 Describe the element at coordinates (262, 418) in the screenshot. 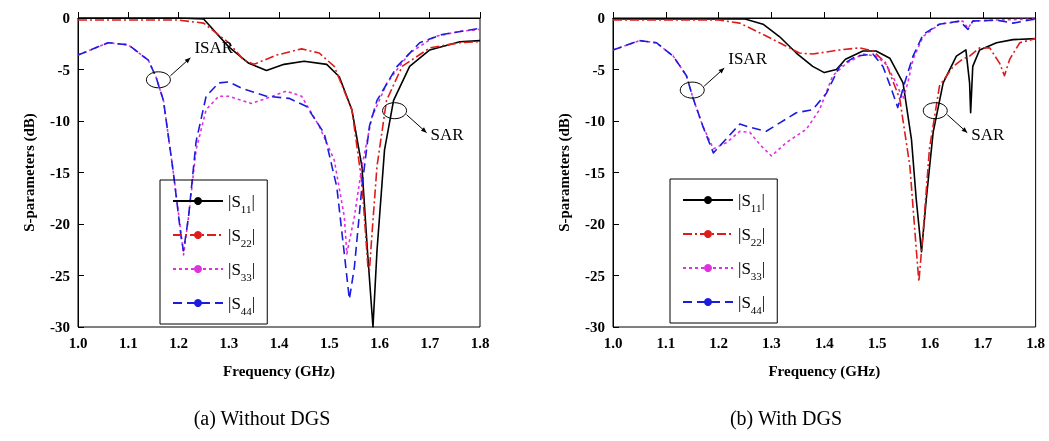

I see `text: (a) Without DGS` at that location.